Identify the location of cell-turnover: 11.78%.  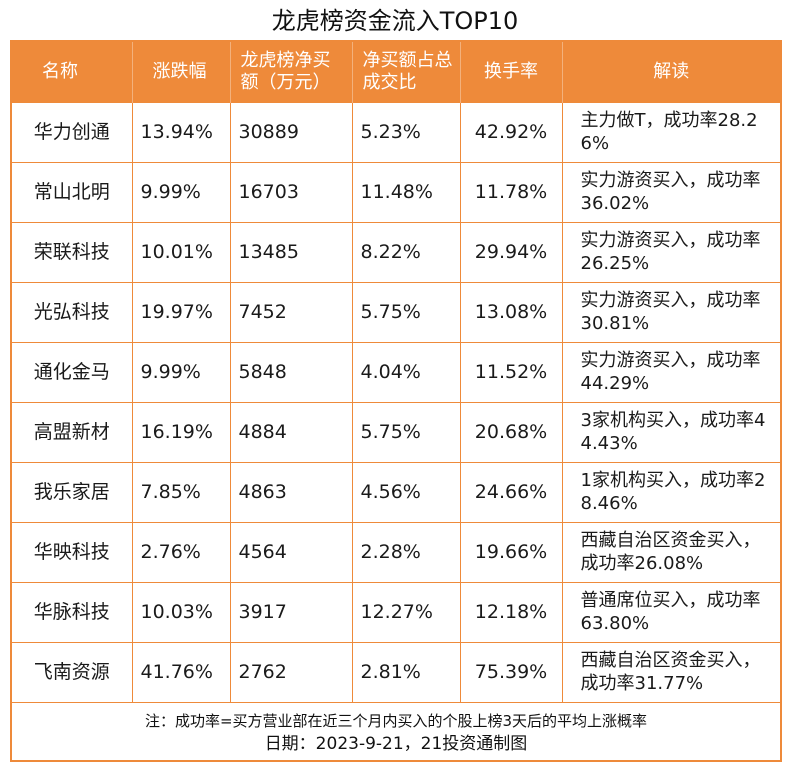
(511, 192).